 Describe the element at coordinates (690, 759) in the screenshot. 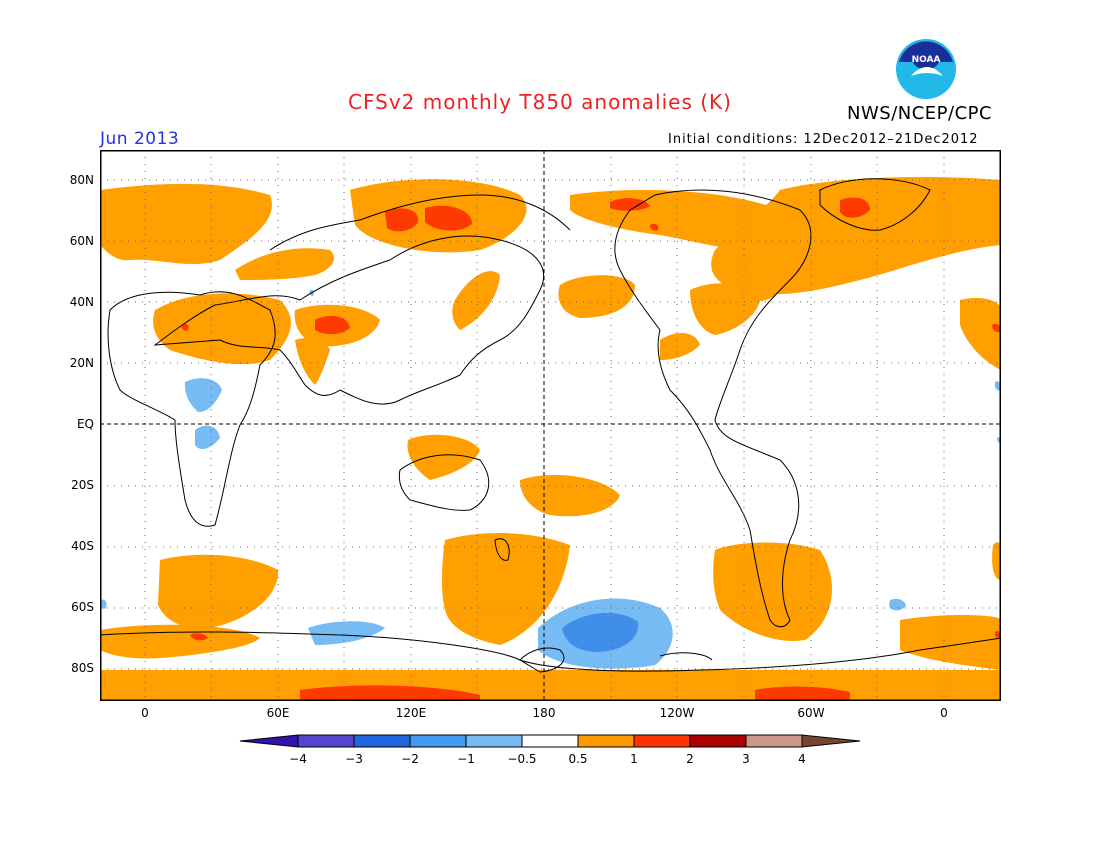

I see `colorbar-label-2: 2` at that location.